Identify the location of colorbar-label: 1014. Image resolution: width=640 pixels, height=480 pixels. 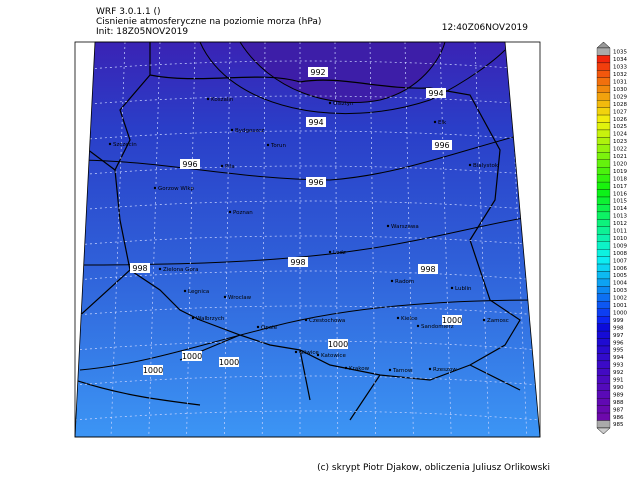
(620, 209).